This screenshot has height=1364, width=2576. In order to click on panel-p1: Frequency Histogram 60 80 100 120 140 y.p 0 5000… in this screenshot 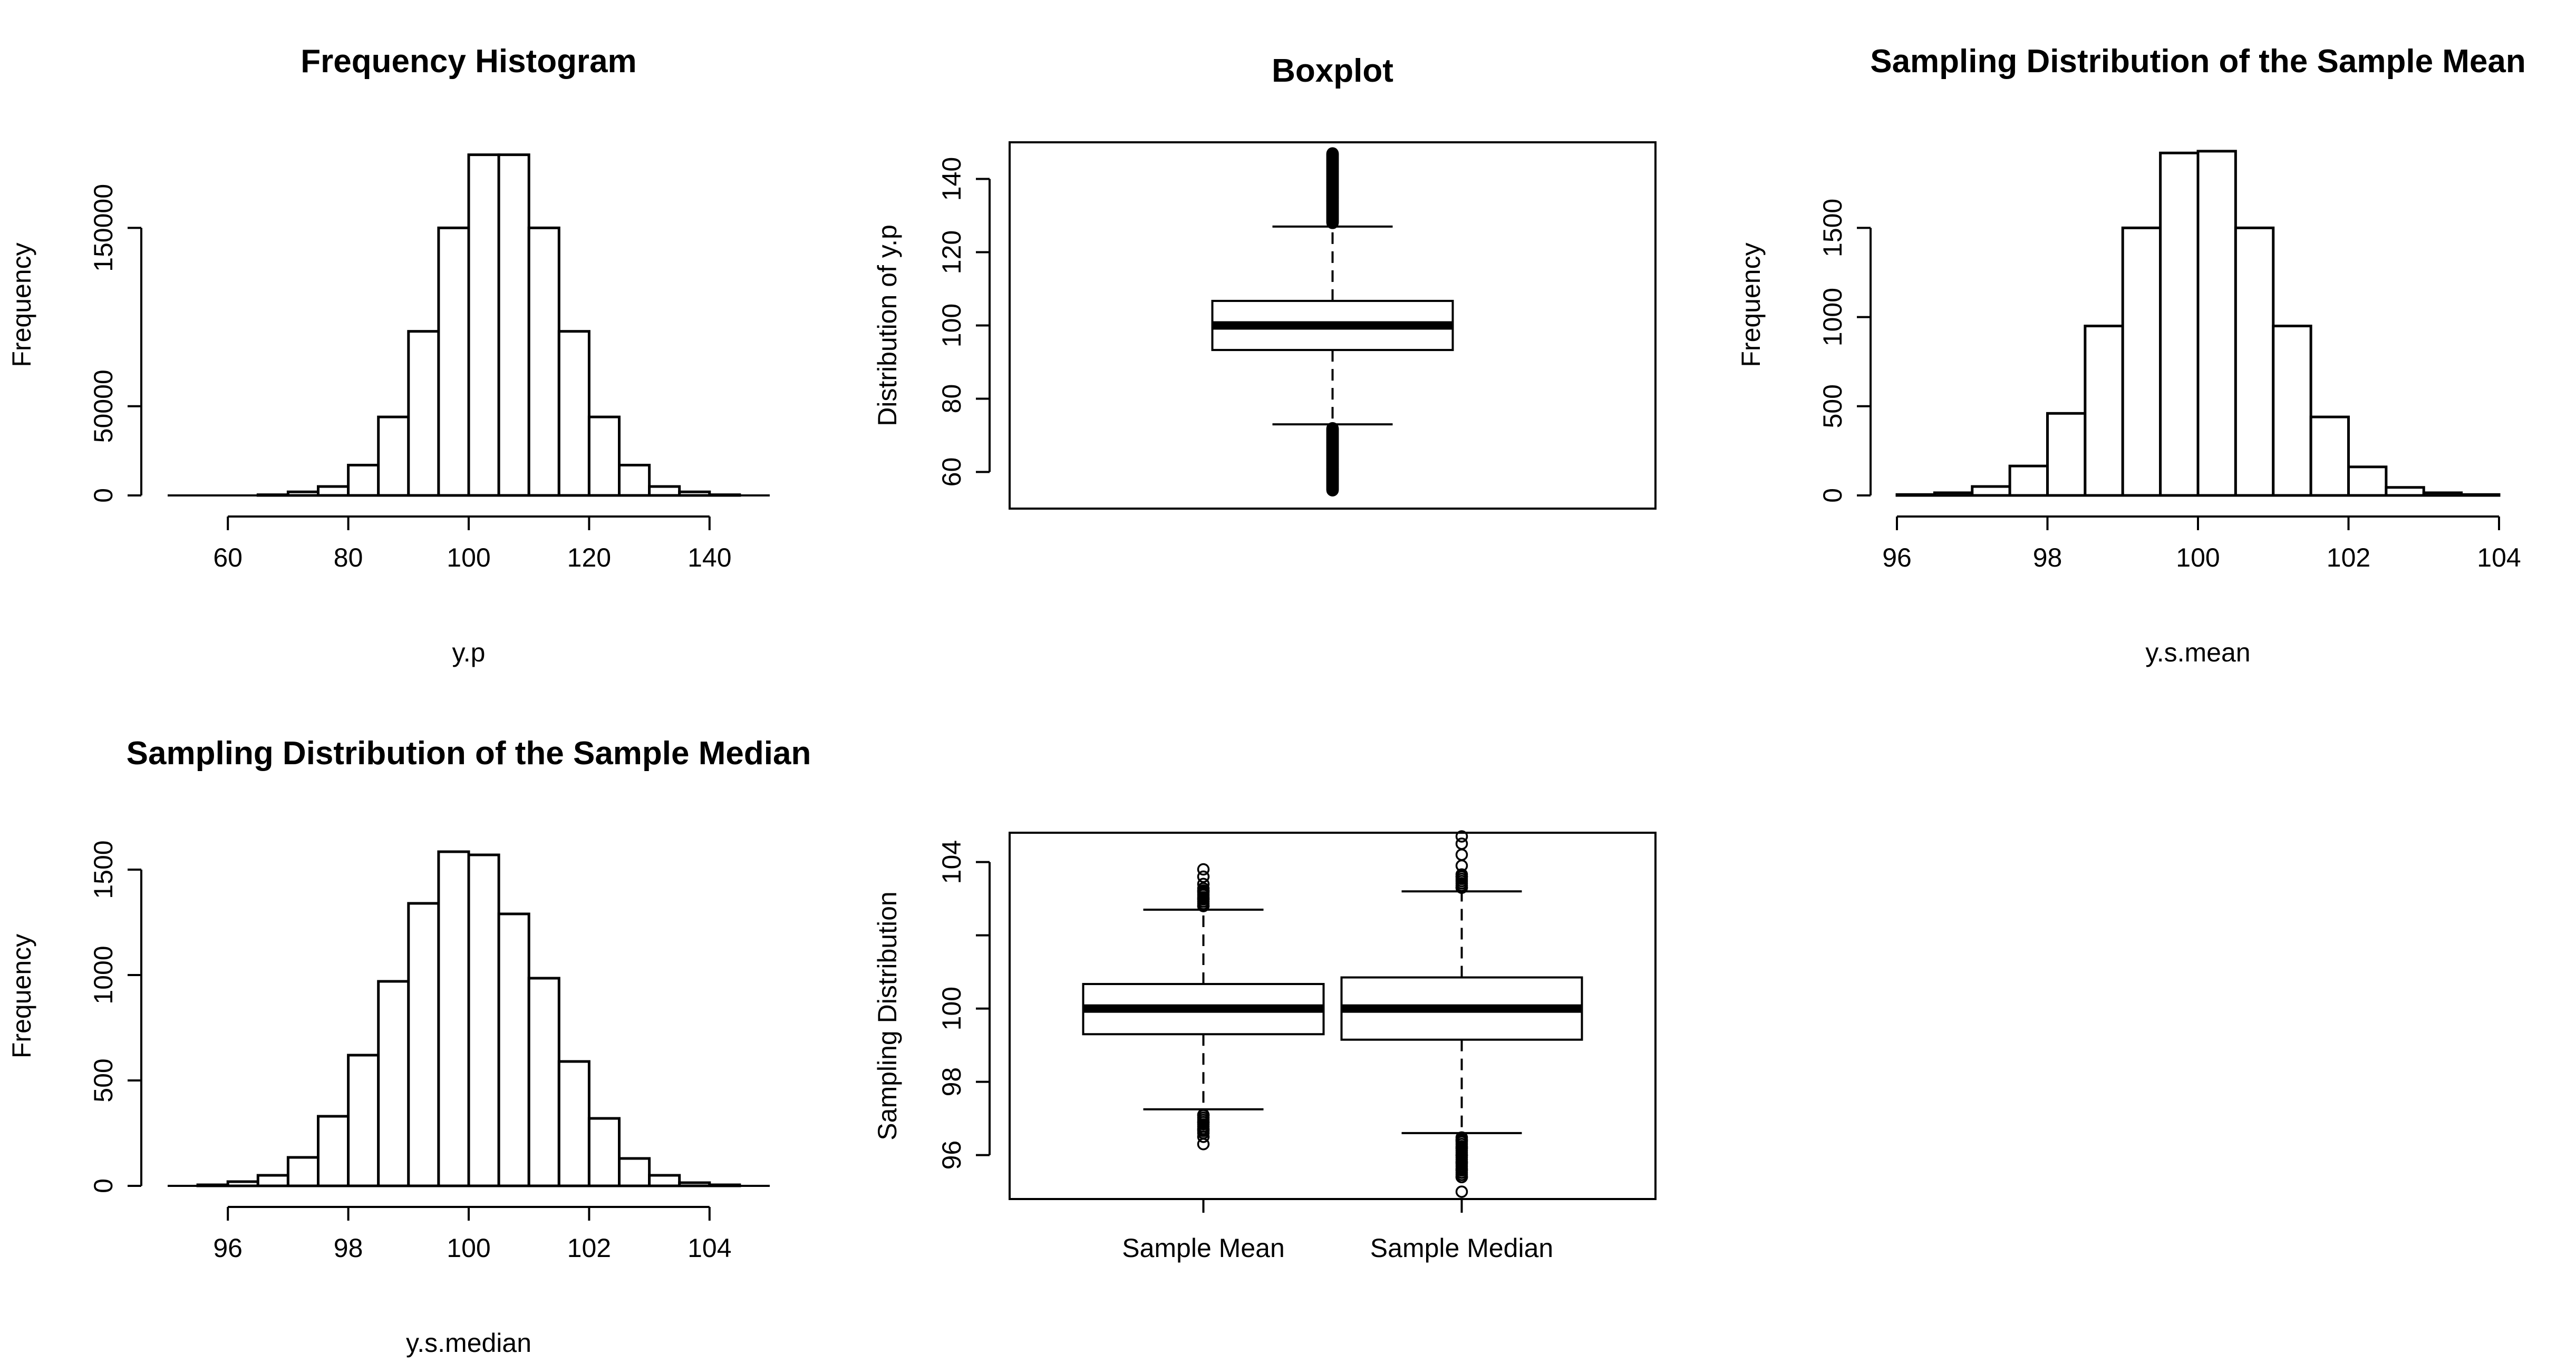, I will do `click(388, 355)`.